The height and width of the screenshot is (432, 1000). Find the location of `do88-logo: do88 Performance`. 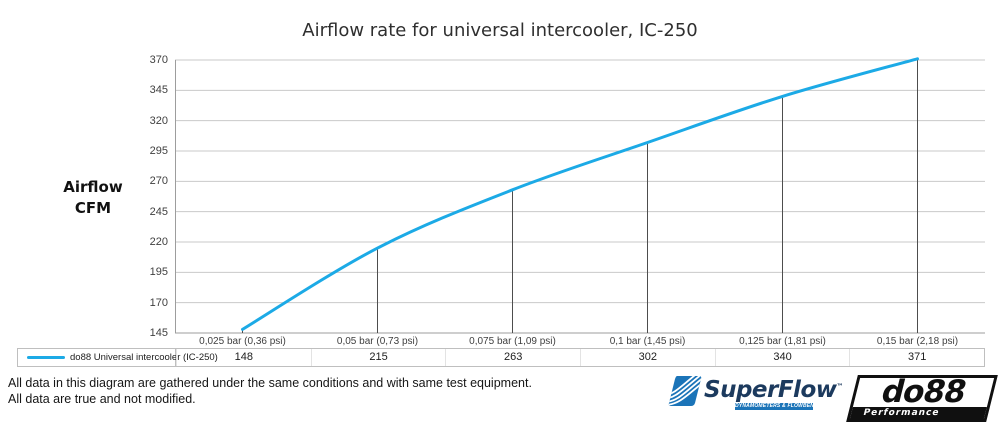

do88-logo: do88 Performance is located at coordinates (922, 398).